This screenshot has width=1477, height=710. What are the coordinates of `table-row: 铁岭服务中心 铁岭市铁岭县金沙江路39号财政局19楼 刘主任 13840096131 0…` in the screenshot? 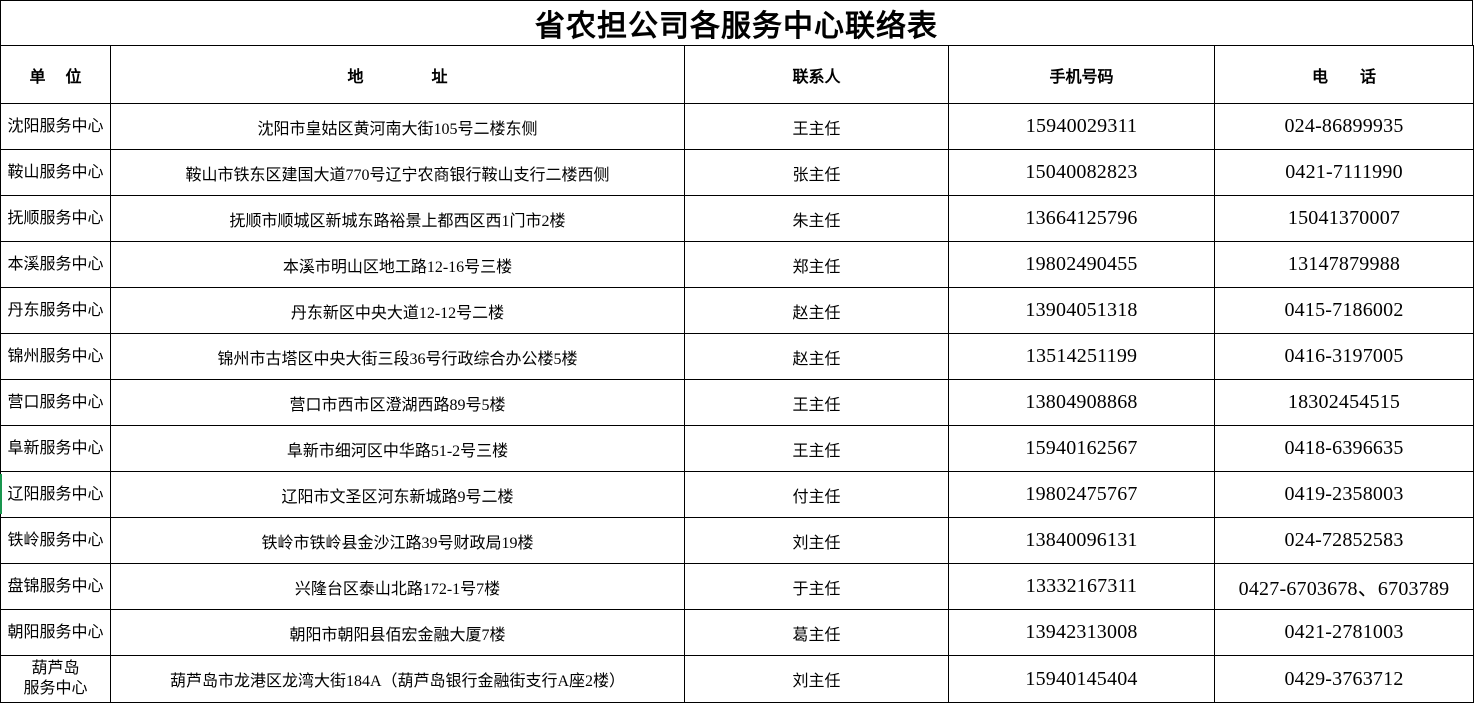 It's located at (737, 540).